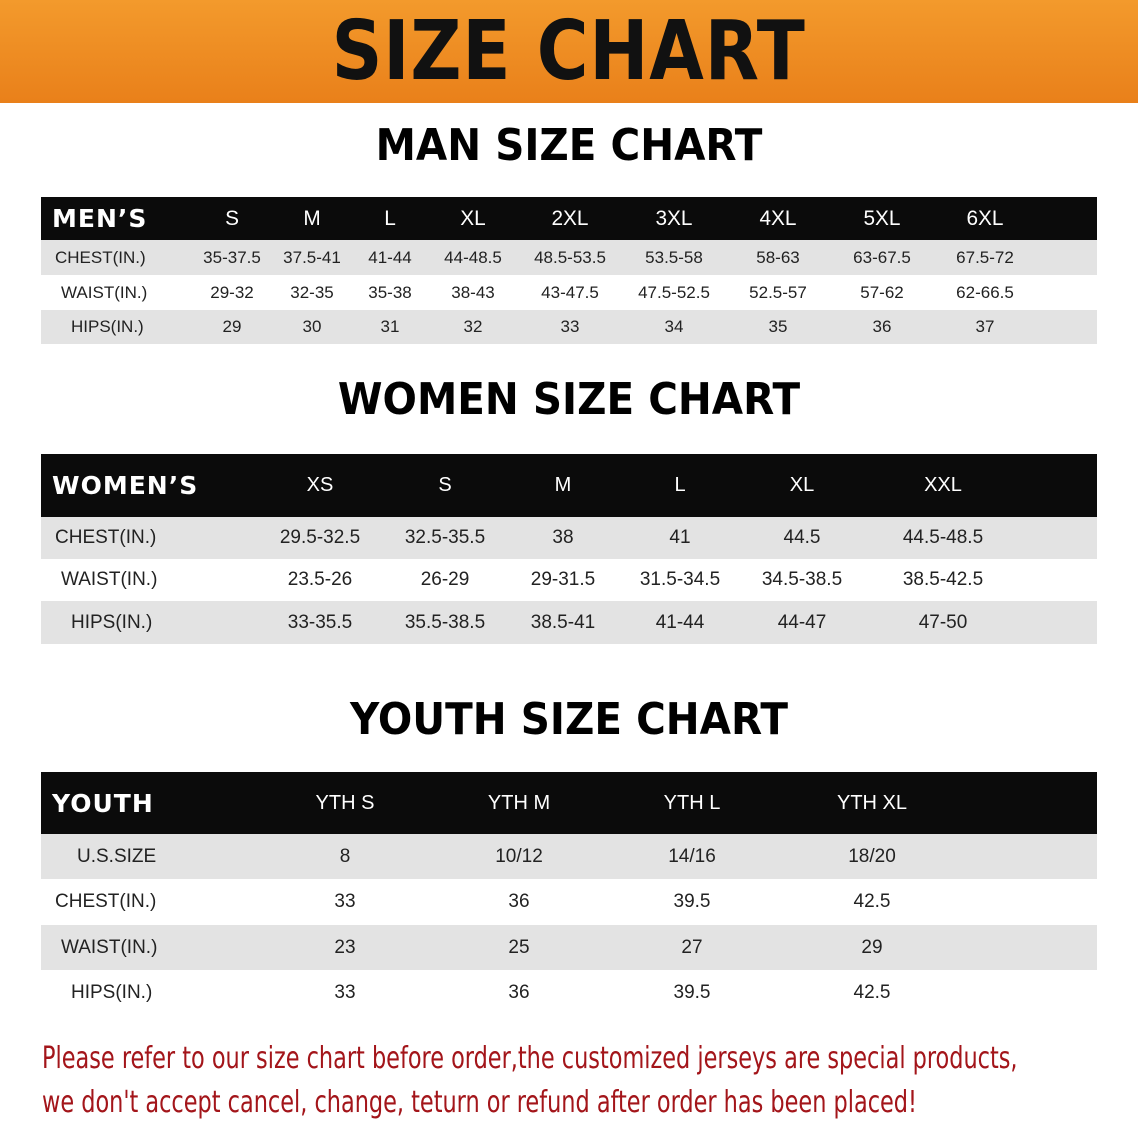 The image size is (1138, 1132). Describe the element at coordinates (872, 802) in the screenshot. I see `size-header: YTH XL` at that location.